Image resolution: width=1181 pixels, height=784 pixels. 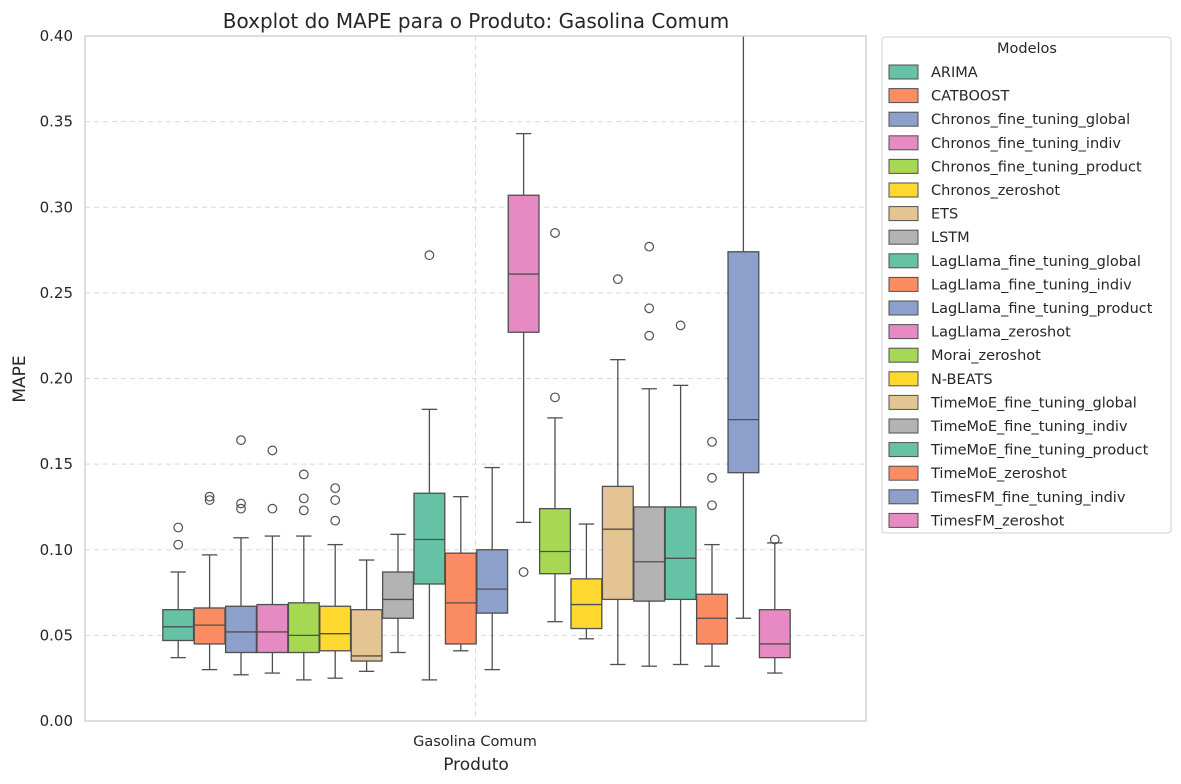 I want to click on y-tick-label: 0.00, so click(x=56, y=721).